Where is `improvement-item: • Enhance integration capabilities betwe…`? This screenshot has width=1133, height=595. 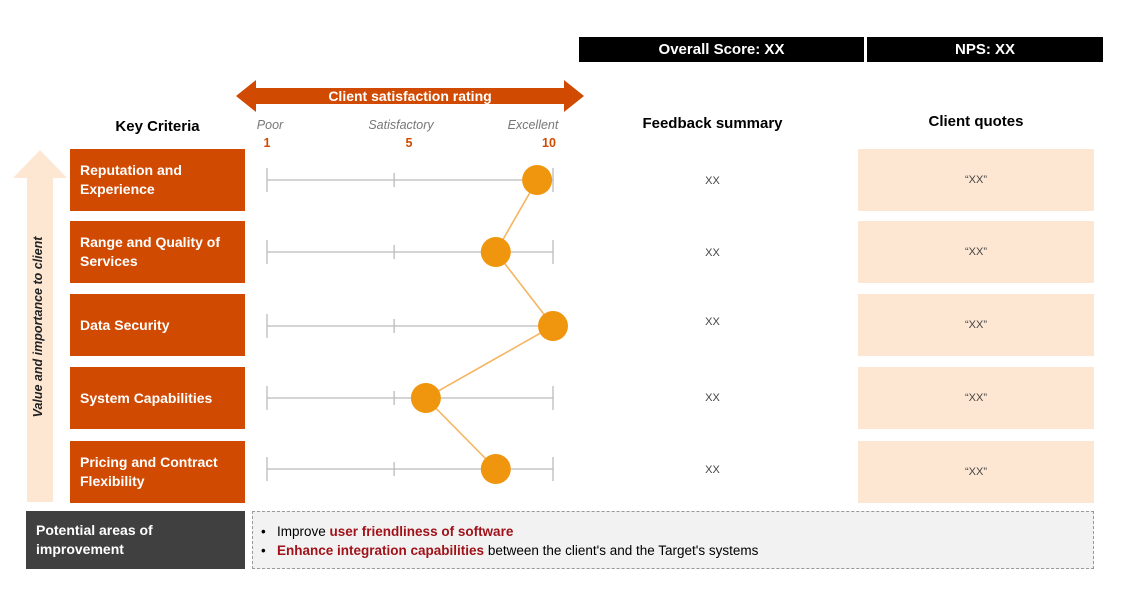 improvement-item: • Enhance integration capabilities betwe… is located at coordinates (677, 550).